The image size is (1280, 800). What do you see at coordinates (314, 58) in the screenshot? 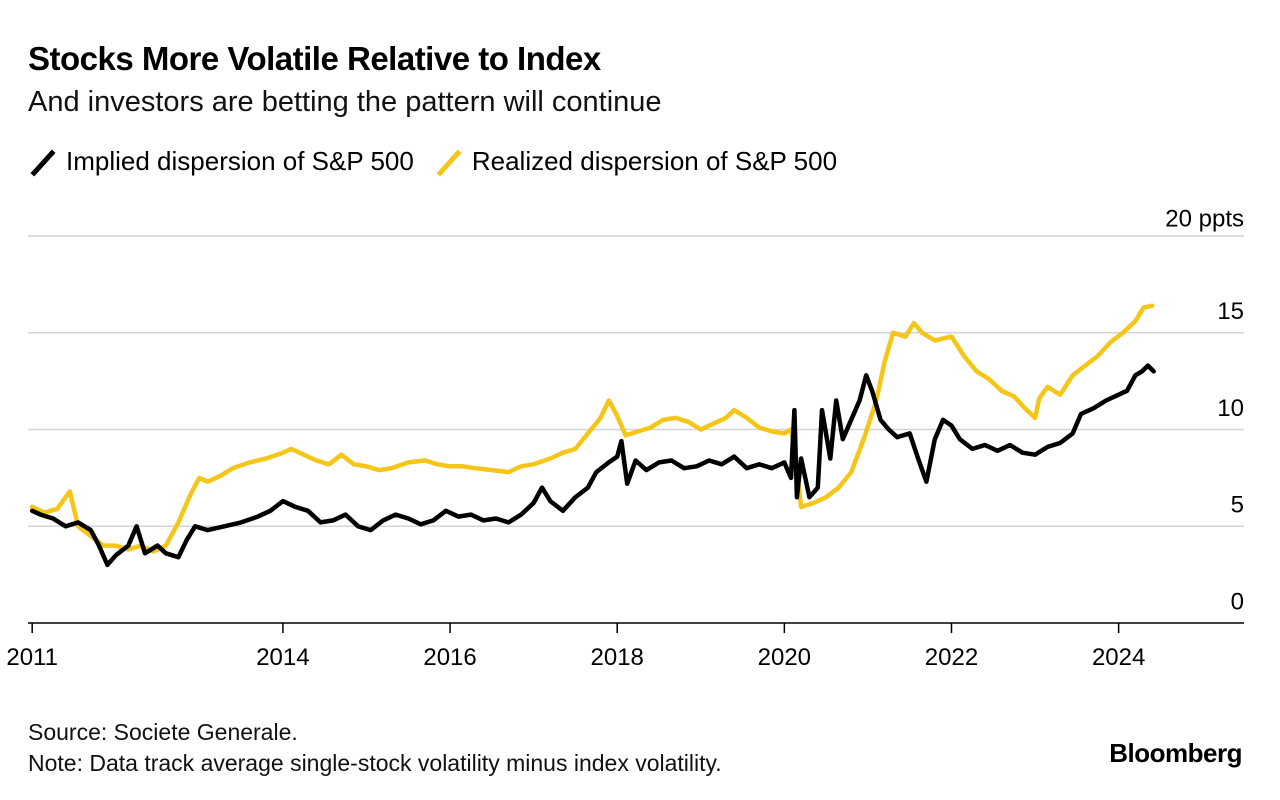
I see `chart-title: Stocks More Volatile Relative to Index` at bounding box center [314, 58].